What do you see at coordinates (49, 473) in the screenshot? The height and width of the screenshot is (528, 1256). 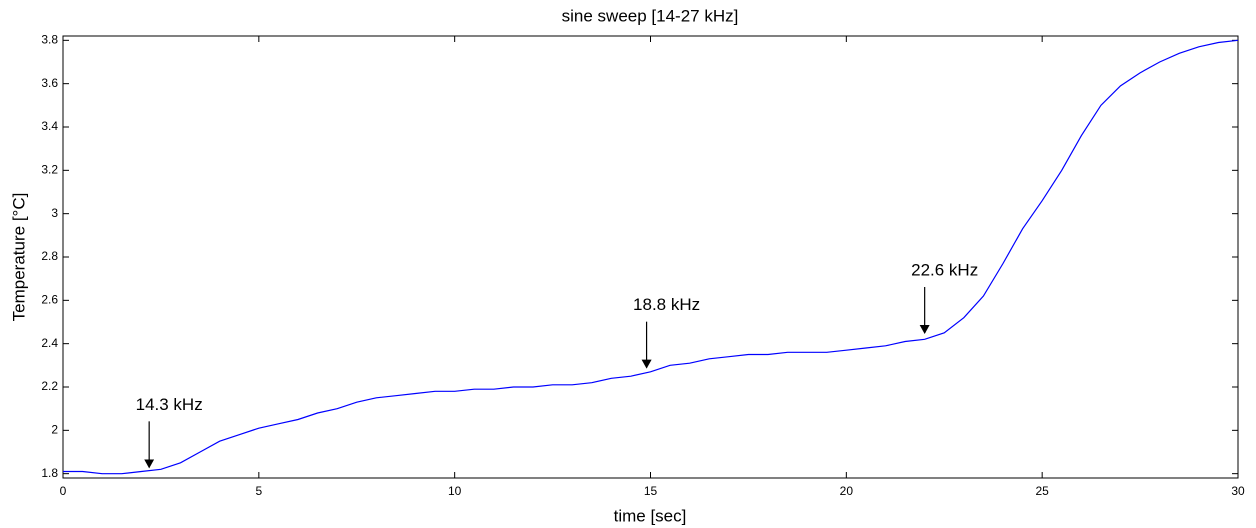 I see `y-tick-label: 1.8` at bounding box center [49, 473].